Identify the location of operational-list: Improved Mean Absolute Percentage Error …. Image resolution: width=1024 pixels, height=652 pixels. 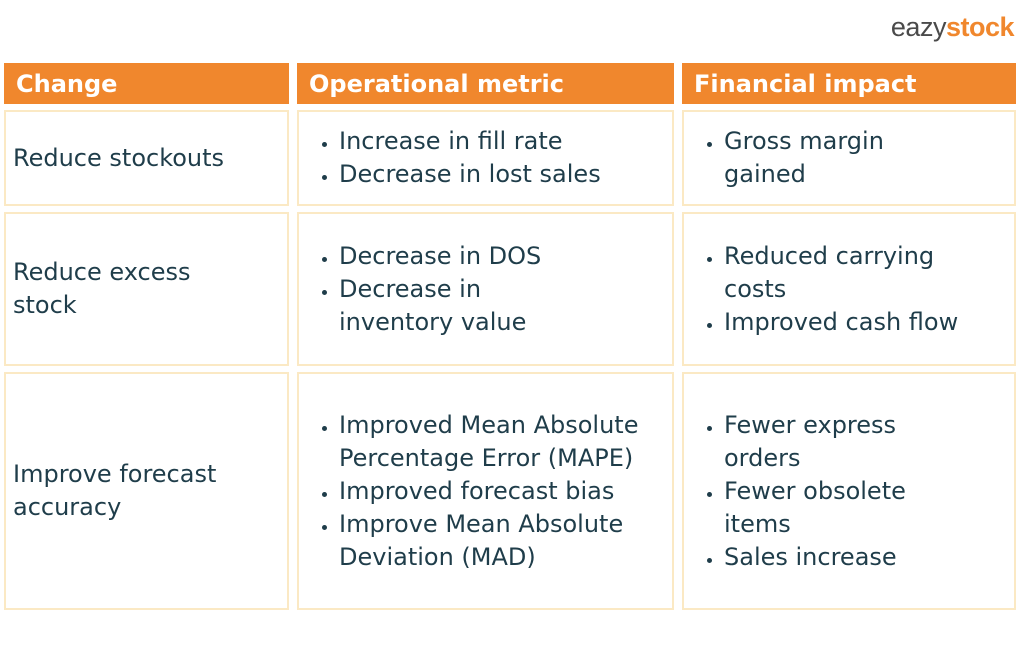
(479, 491).